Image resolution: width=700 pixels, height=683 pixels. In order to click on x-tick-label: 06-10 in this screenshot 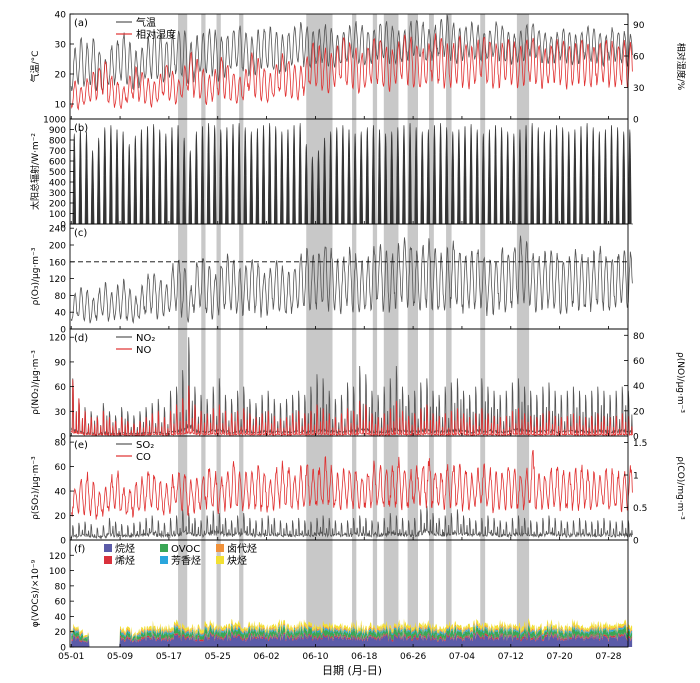, I will do `click(315, 657)`.